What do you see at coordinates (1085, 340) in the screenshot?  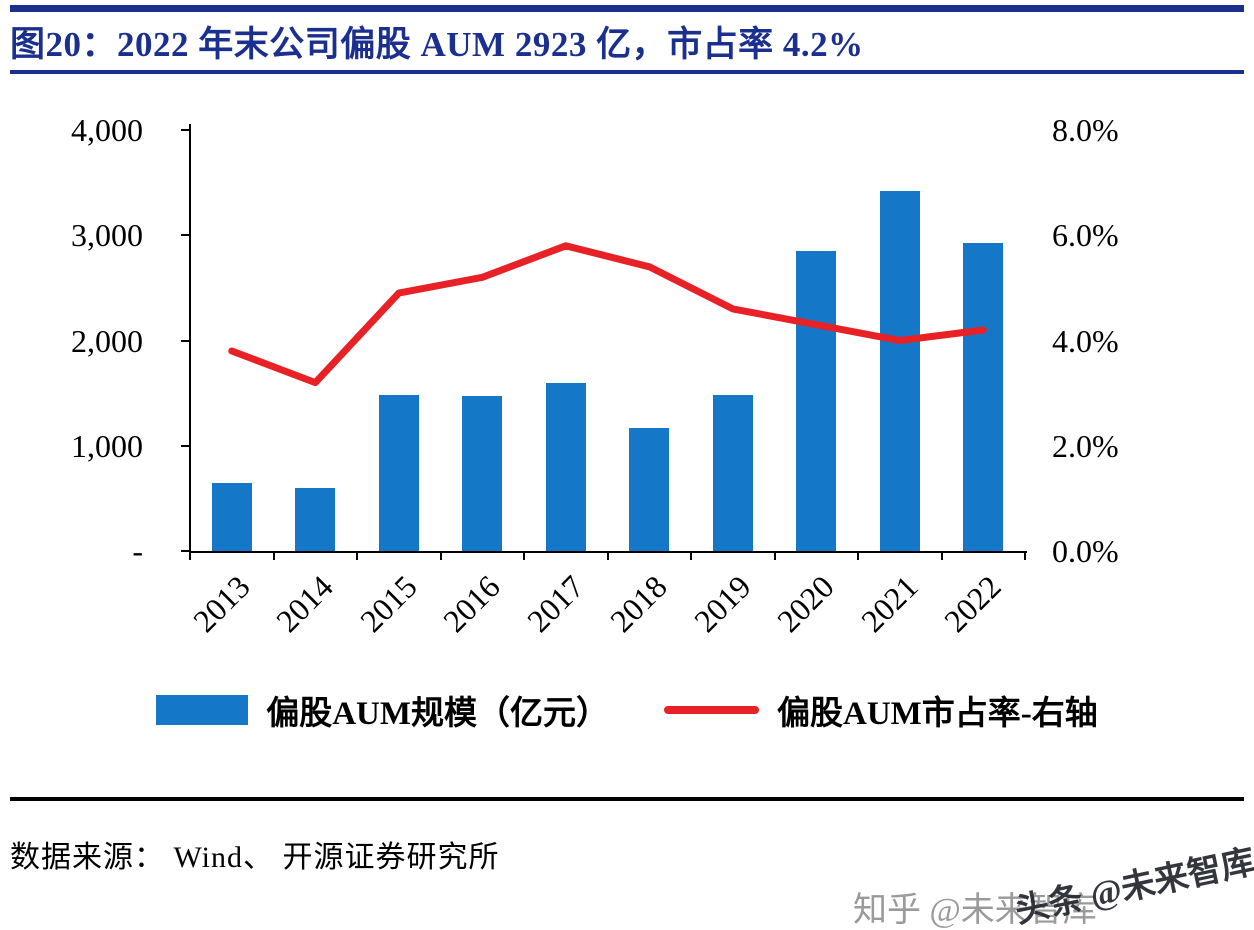 I see `right-axis-tick-label: 4.0%` at bounding box center [1085, 340].